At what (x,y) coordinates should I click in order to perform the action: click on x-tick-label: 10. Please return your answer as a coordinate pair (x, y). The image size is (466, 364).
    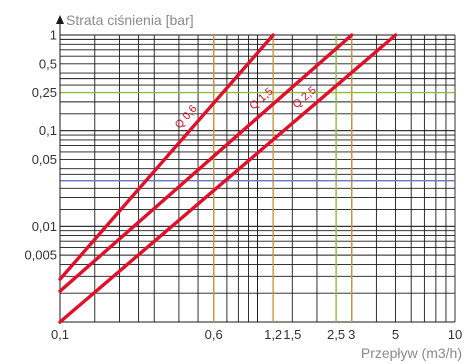
    Looking at the image, I should click on (455, 334).